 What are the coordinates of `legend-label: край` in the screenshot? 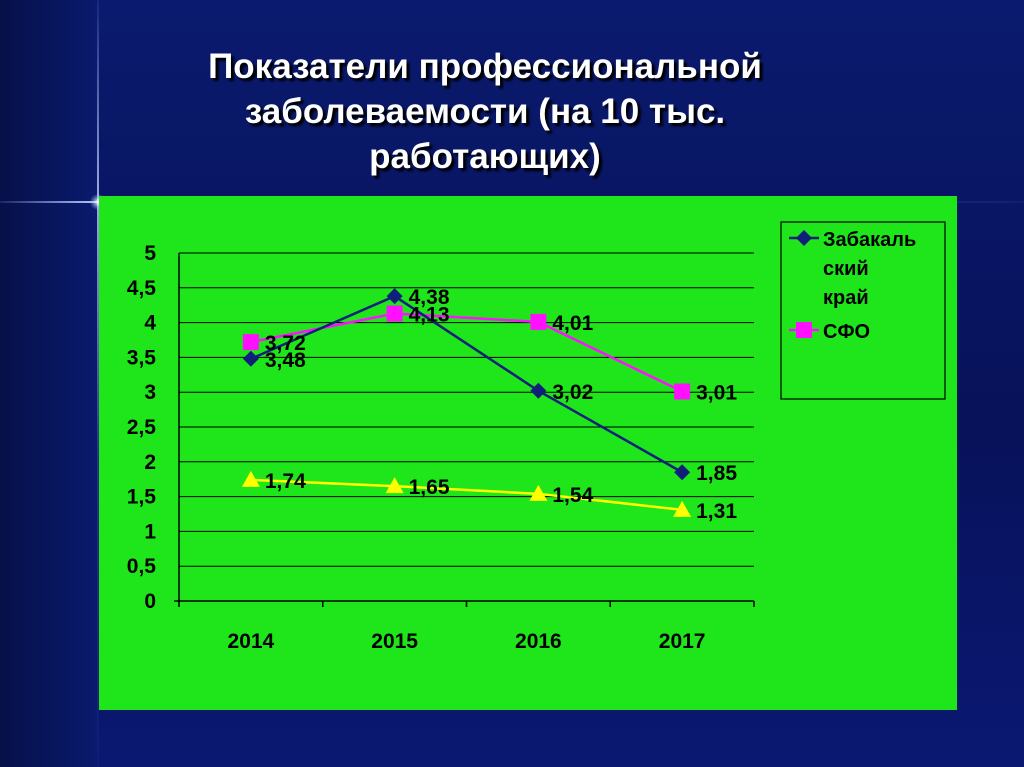 It's located at (846, 298).